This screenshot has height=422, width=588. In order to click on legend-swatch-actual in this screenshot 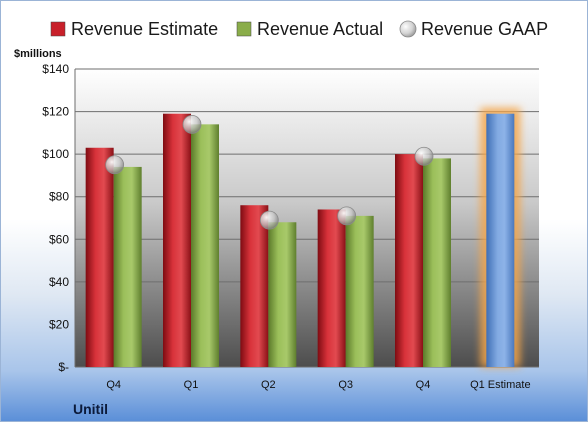, I will do `click(244, 29)`.